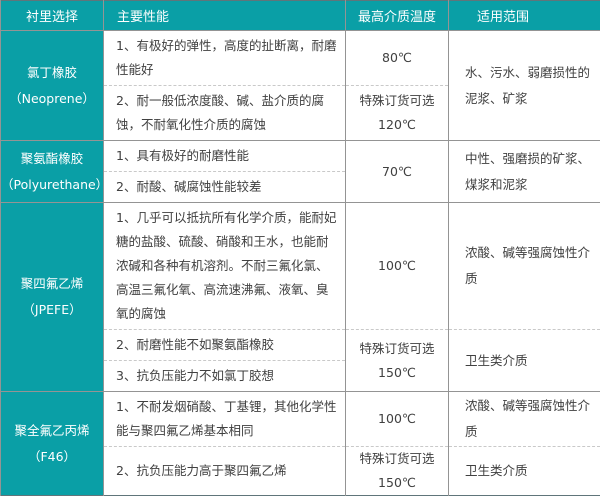 The height and width of the screenshot is (496, 600). I want to click on temperature-cell: 特殊订货可选 120℃, so click(397, 113).